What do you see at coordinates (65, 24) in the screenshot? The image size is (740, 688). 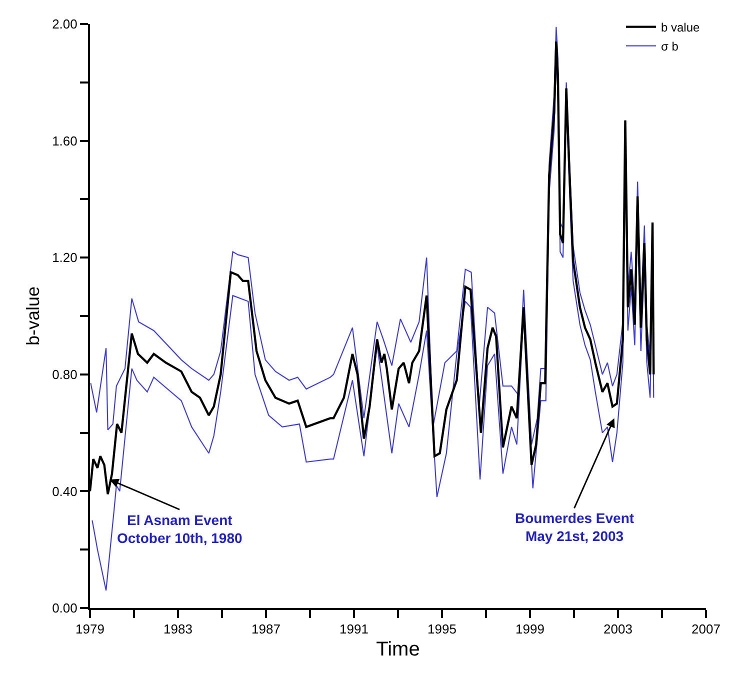 I see `y-tick-label: 2.00` at bounding box center [65, 24].